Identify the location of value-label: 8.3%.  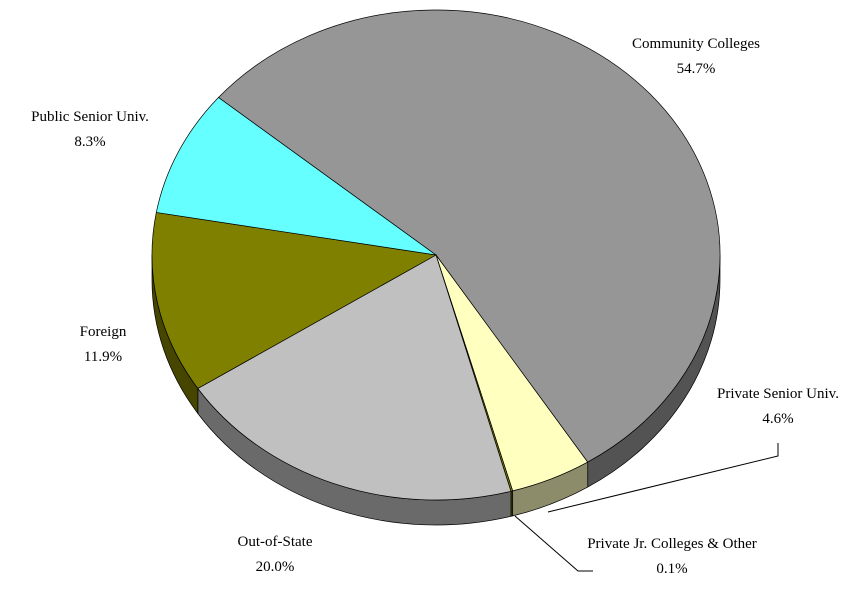
(90, 142).